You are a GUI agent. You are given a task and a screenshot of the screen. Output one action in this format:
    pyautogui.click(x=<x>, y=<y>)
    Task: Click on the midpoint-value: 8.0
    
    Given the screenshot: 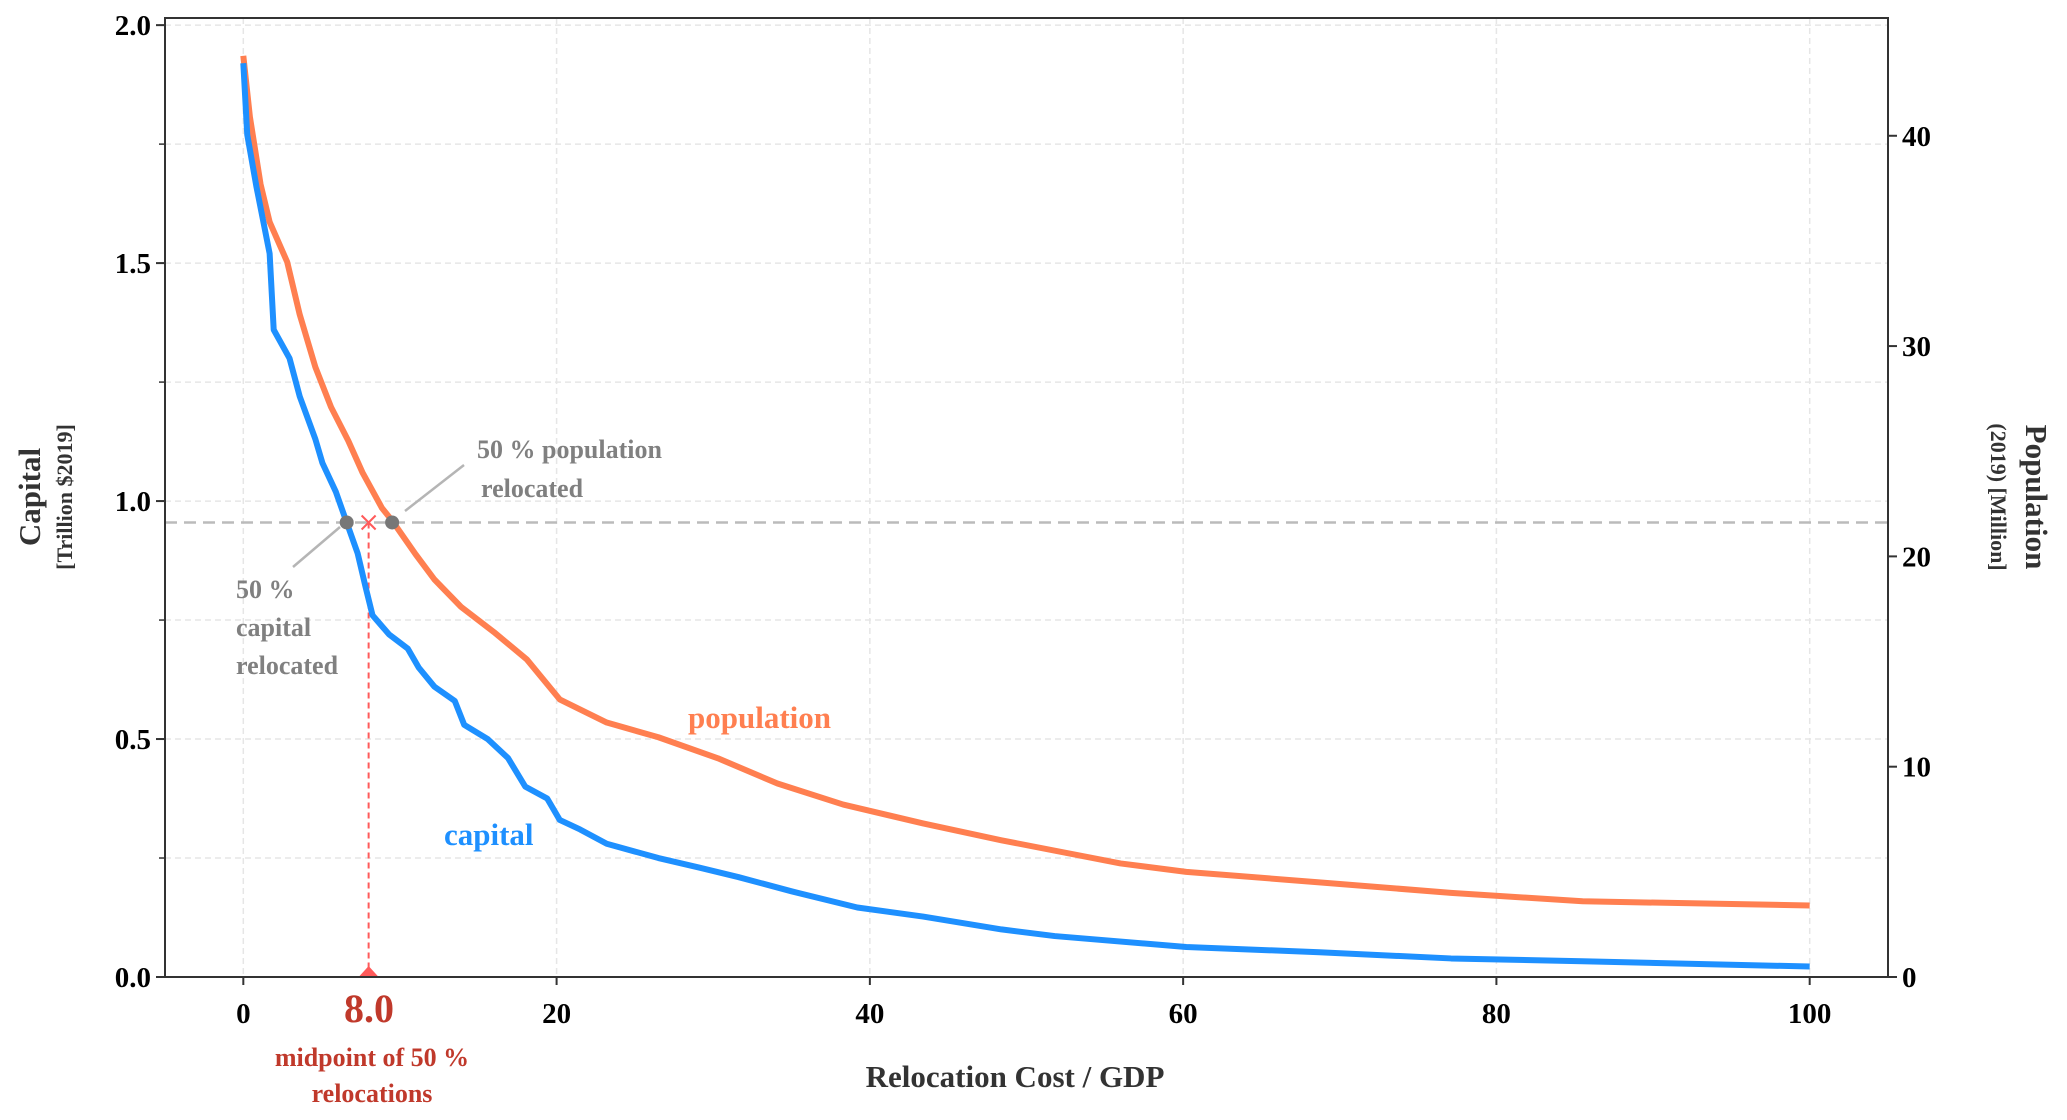 What is the action you would take?
    pyautogui.click(x=369, y=1008)
    